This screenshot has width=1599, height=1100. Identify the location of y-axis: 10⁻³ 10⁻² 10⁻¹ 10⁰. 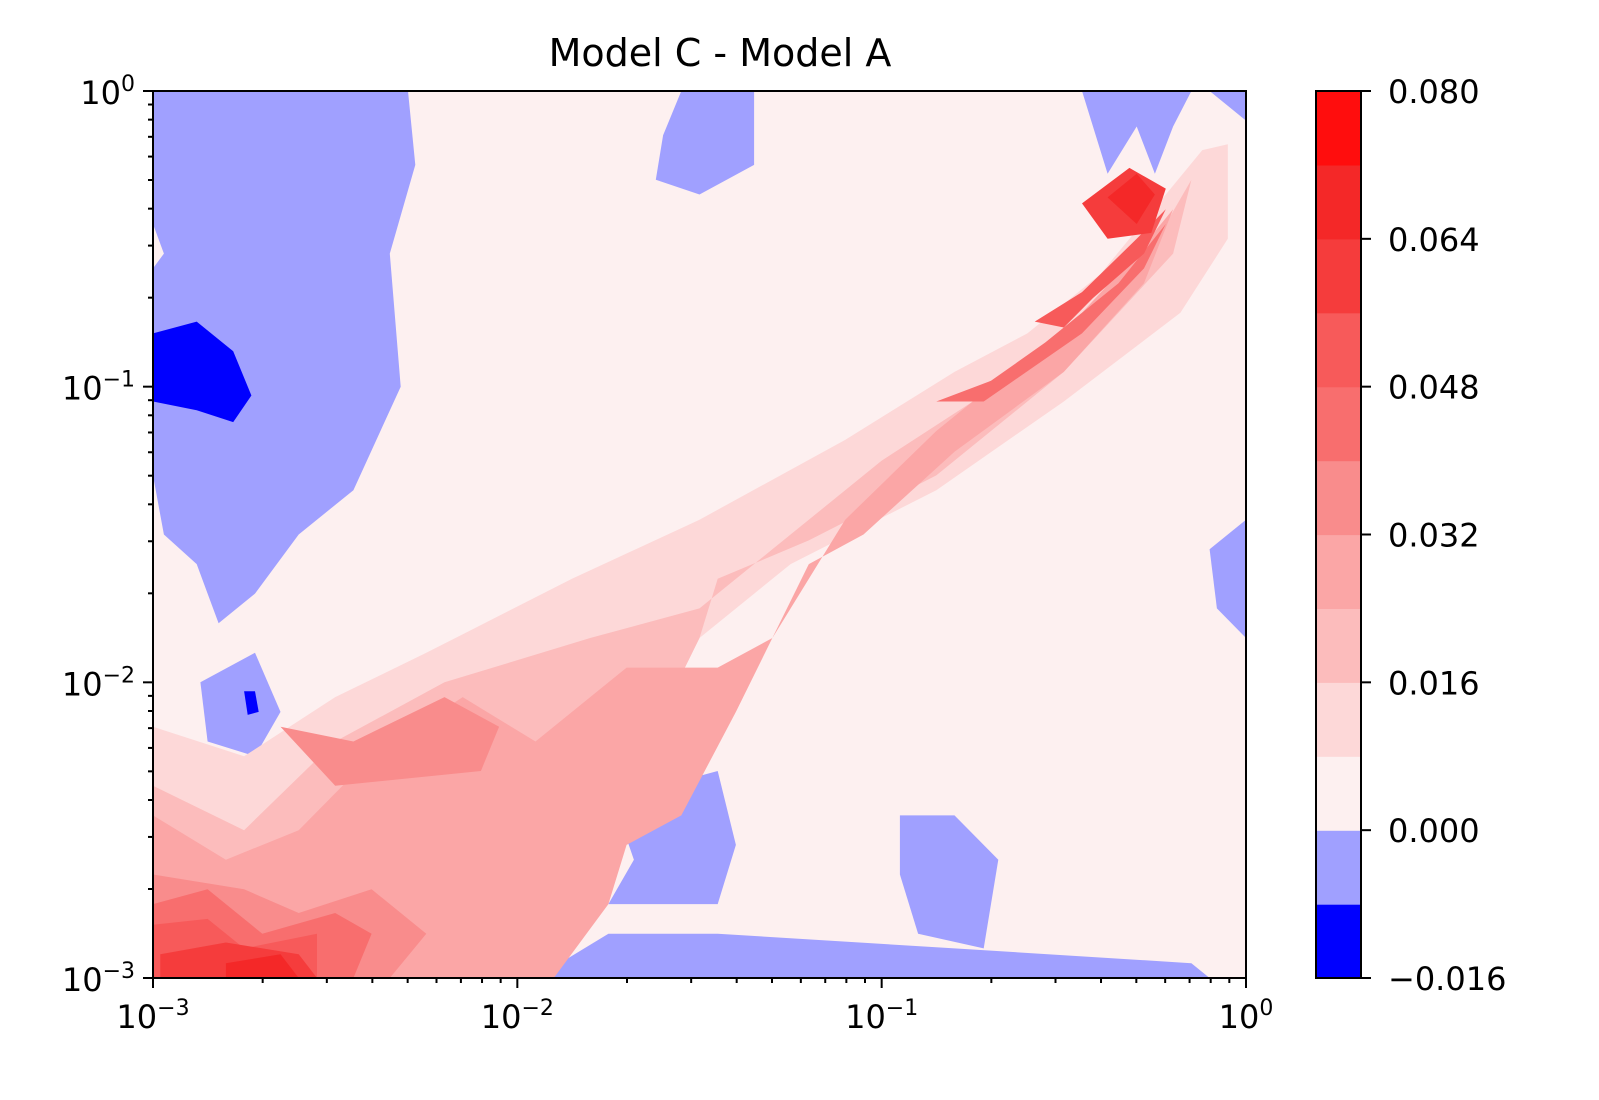
(107, 535).